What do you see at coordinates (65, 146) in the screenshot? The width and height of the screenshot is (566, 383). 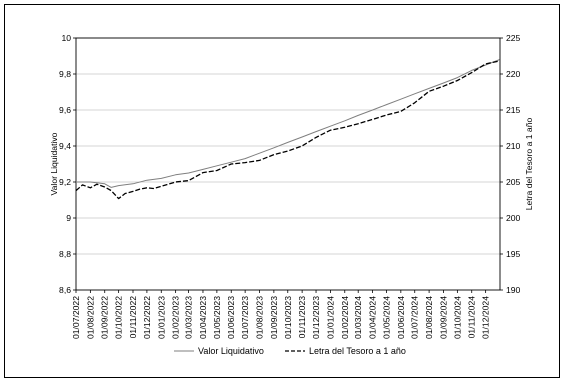 I see `left-tick-label: 9,4` at bounding box center [65, 146].